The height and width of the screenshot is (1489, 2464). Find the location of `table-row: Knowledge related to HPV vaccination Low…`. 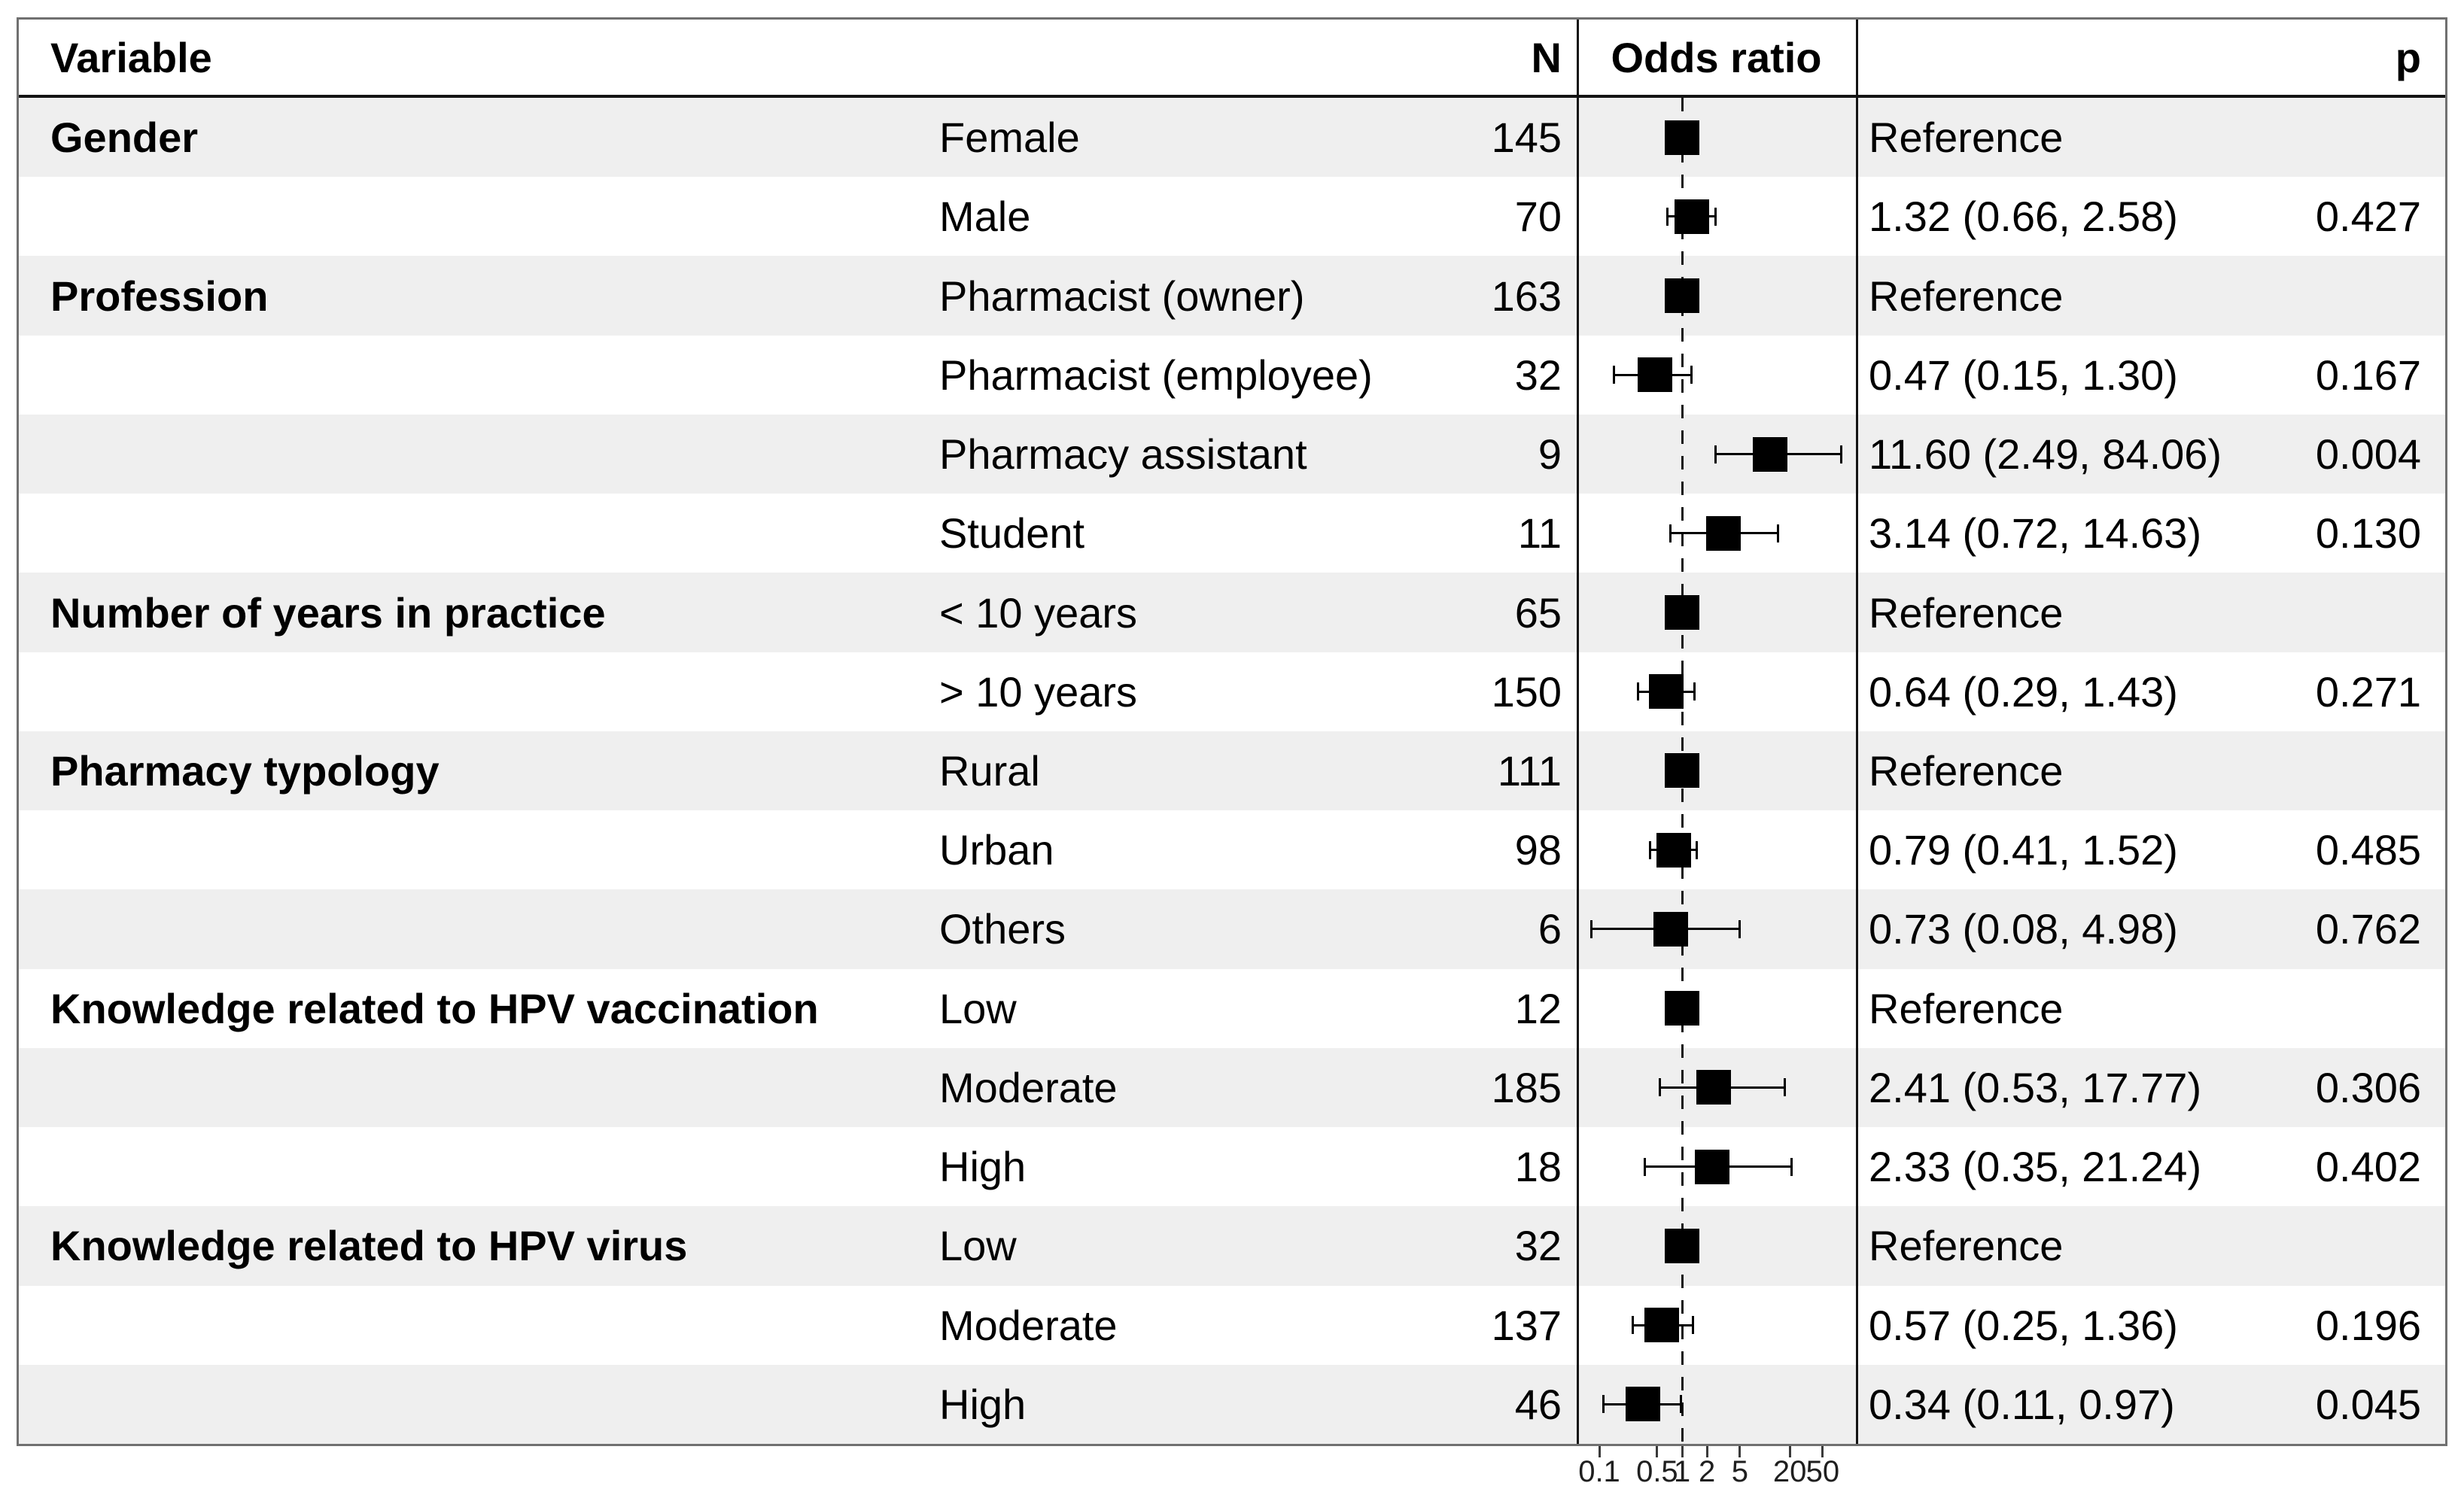

table-row: Knowledge related to HPV vaccination Low… is located at coordinates (1232, 1008).